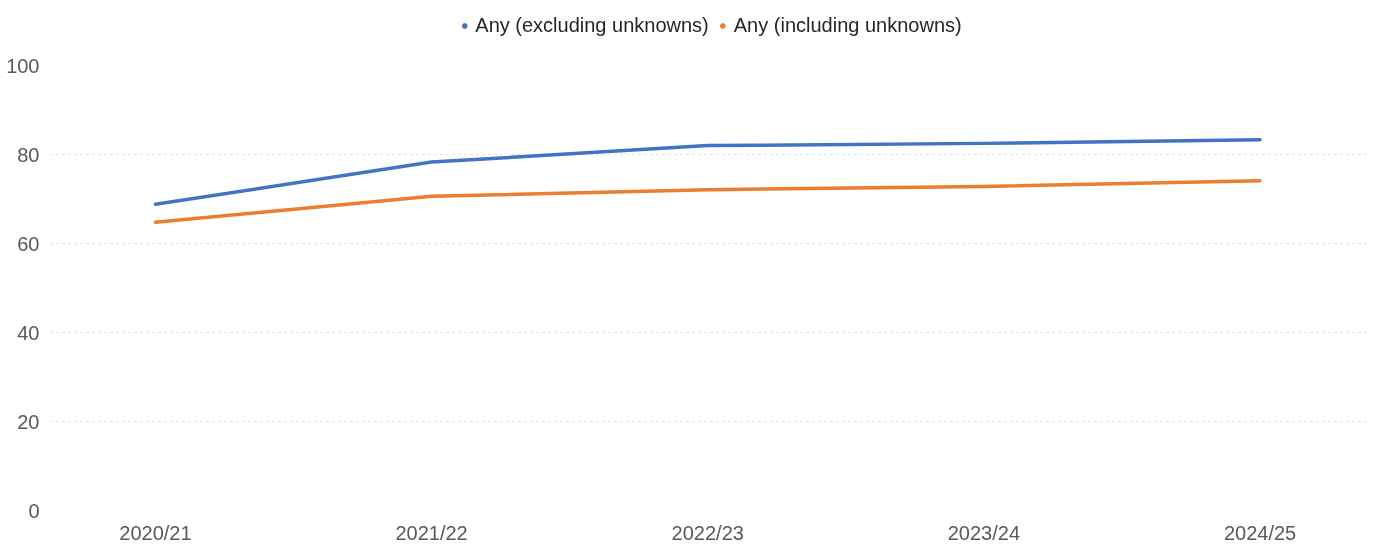  Describe the element at coordinates (707, 532) in the screenshot. I see `x-tick-label: 2022/23` at that location.